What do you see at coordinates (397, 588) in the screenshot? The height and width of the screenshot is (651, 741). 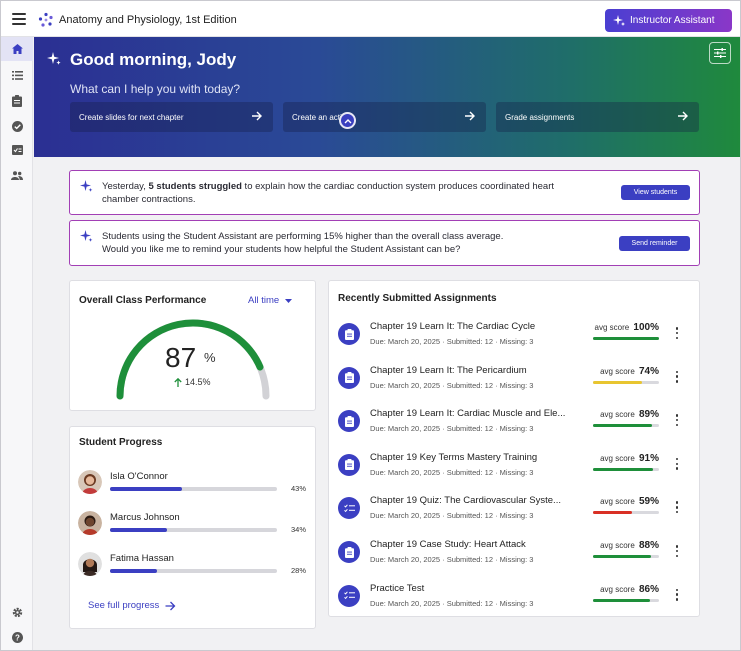 I see `assignment-title: Practice Test` at bounding box center [397, 588].